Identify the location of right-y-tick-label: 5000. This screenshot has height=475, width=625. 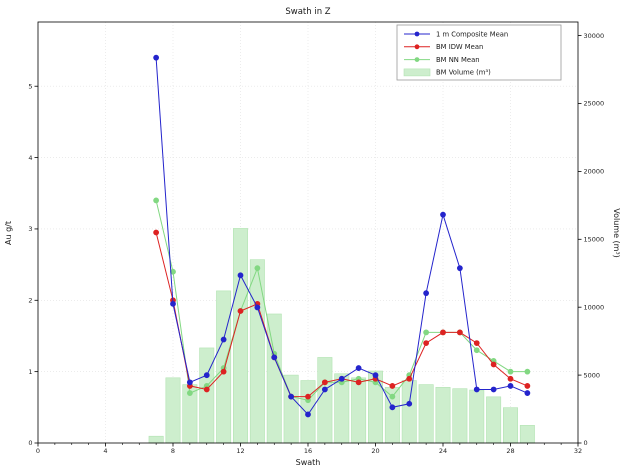
(592, 375).